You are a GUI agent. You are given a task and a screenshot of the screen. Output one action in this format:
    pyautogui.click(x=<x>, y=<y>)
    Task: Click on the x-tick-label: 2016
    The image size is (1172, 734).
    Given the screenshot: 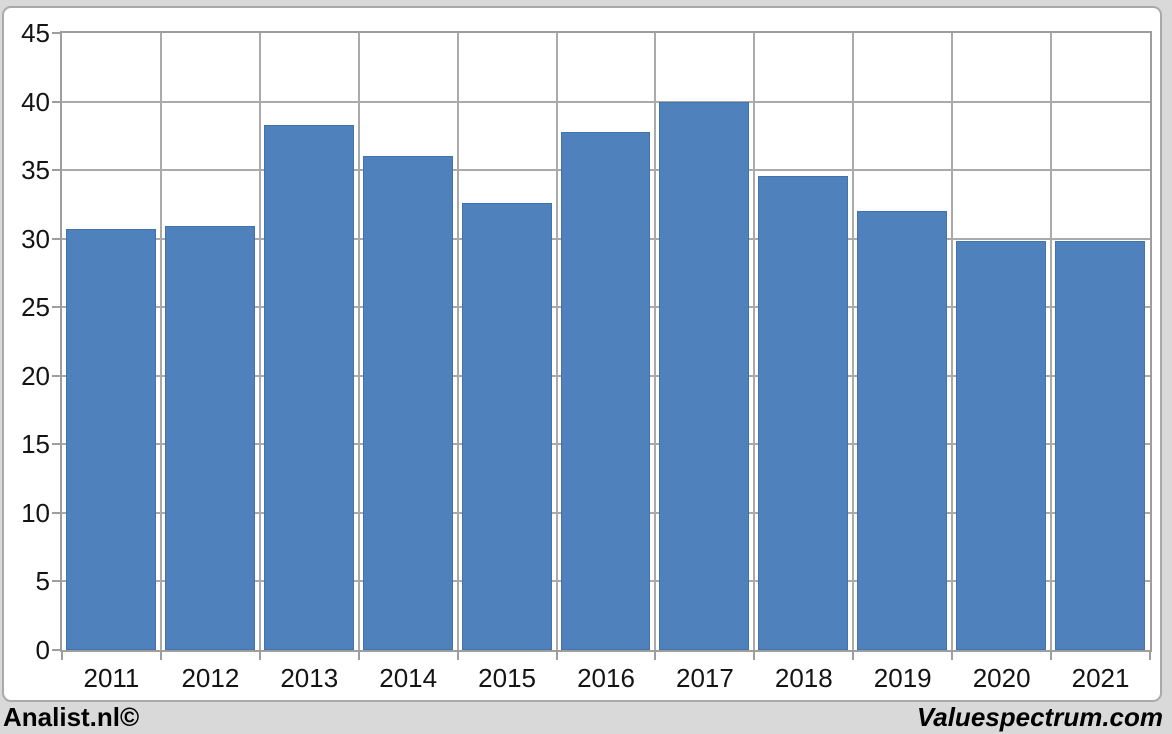 What is the action you would take?
    pyautogui.click(x=606, y=678)
    